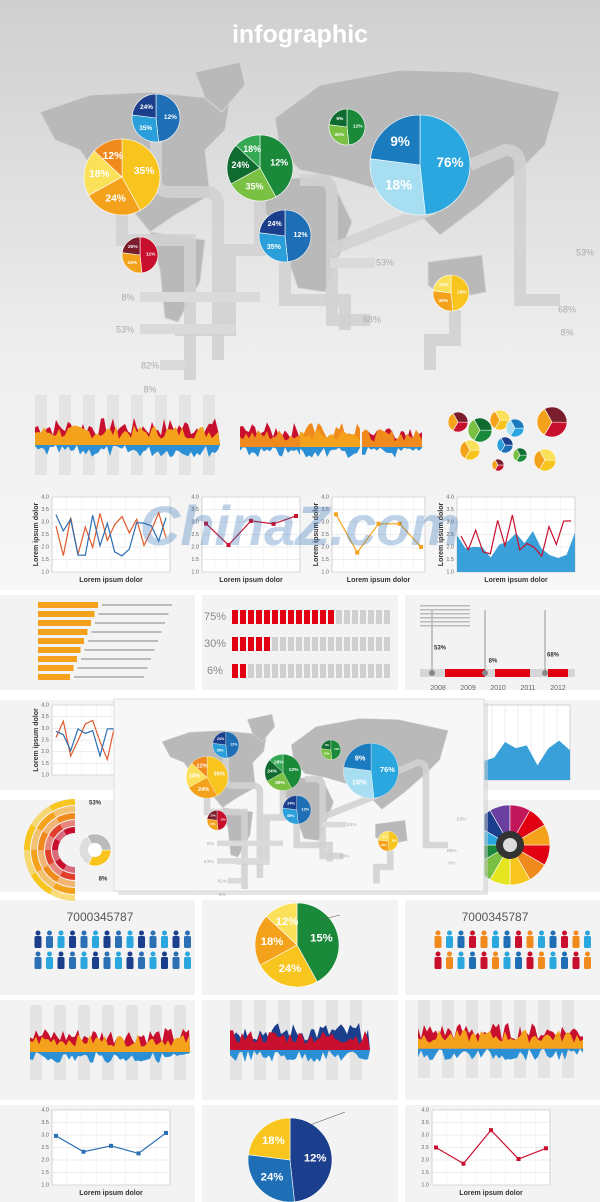  What do you see at coordinates (468, 688) in the screenshot?
I see `year-label: 2009` at bounding box center [468, 688].